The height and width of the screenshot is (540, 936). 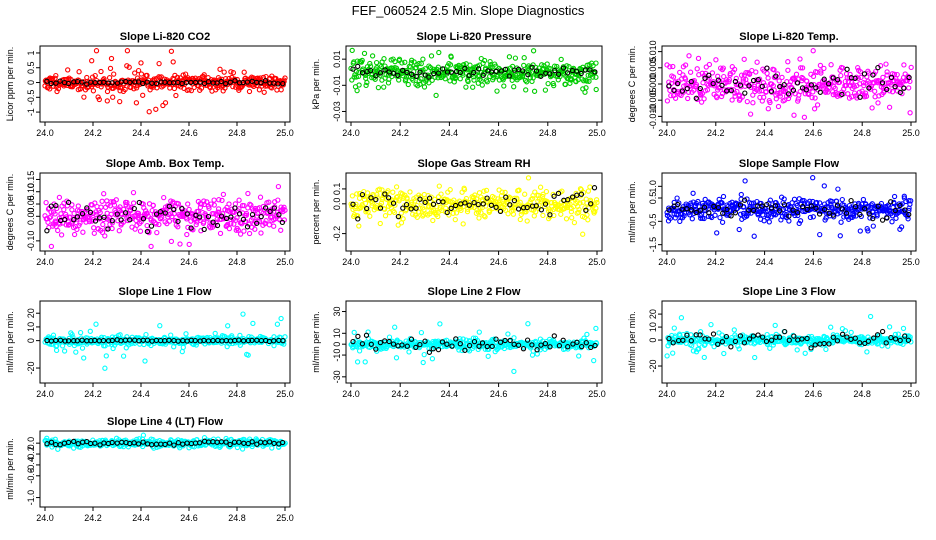 I want to click on x-tick-label: 25.0, so click(x=285, y=518).